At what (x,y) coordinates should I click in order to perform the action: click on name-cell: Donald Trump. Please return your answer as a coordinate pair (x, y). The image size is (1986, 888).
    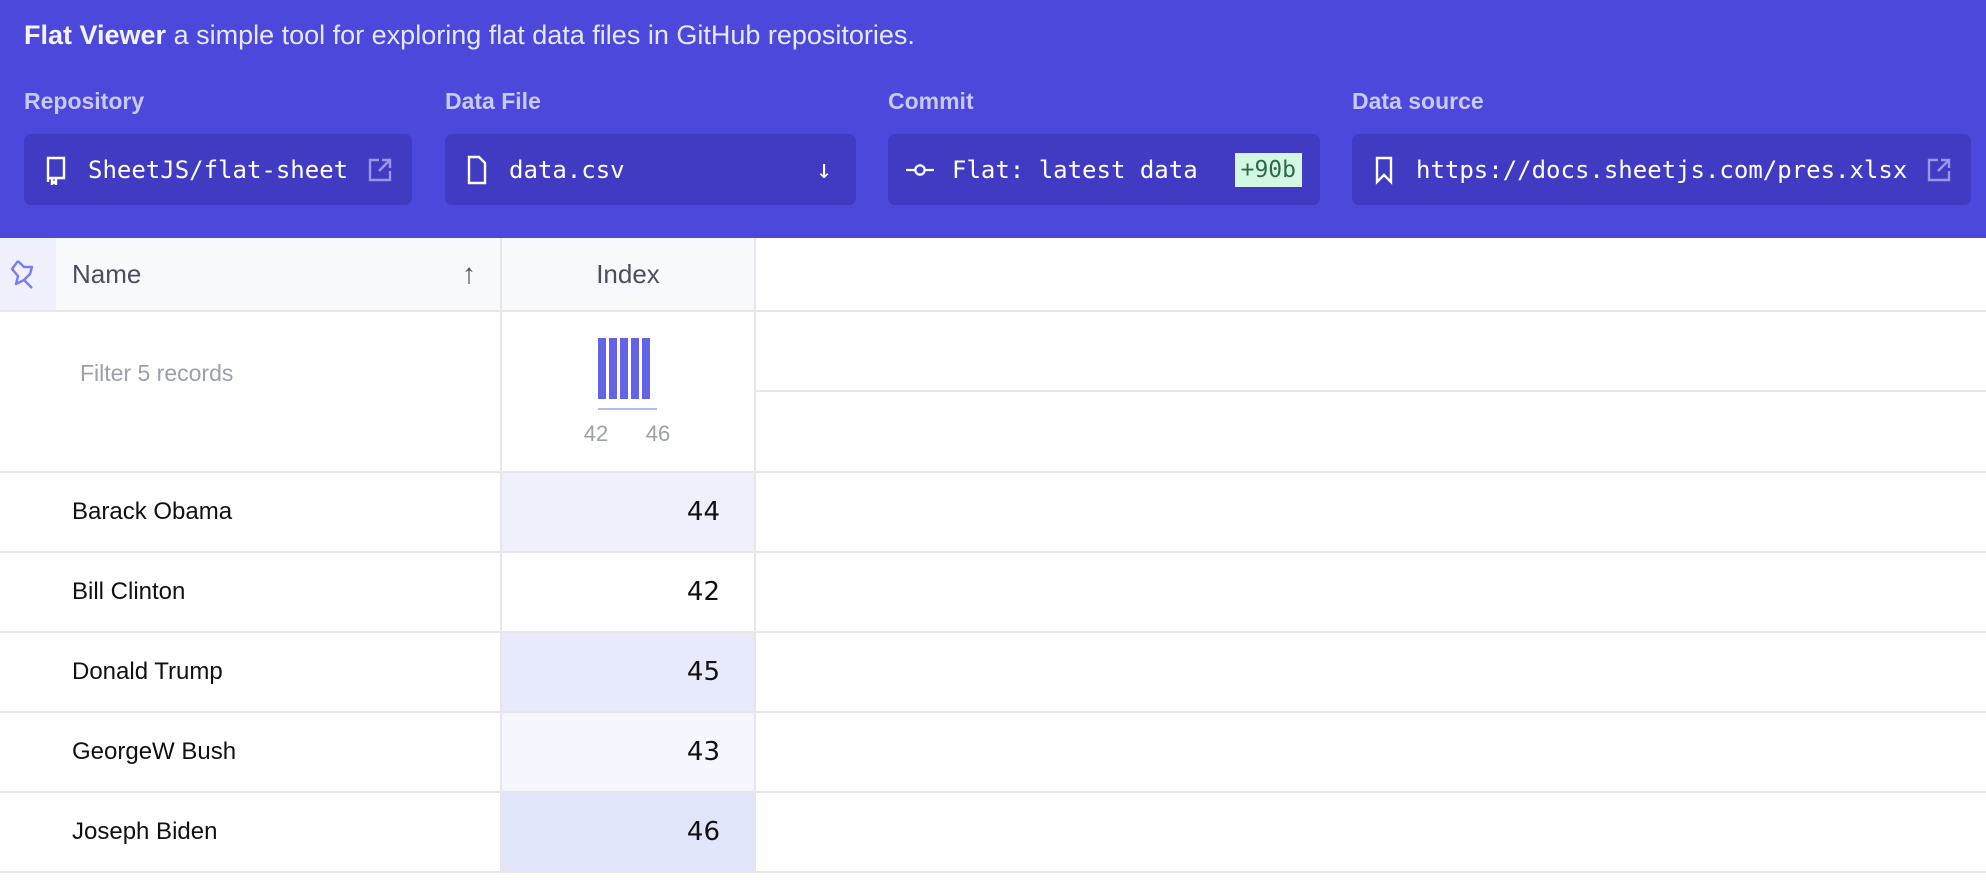
    Looking at the image, I should click on (147, 671).